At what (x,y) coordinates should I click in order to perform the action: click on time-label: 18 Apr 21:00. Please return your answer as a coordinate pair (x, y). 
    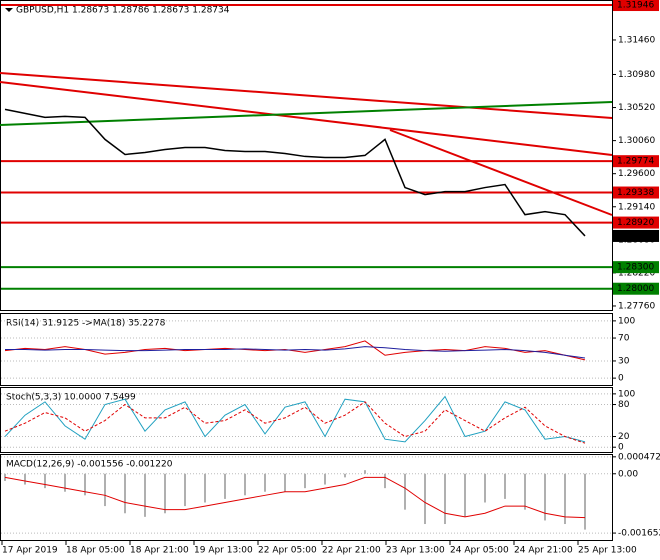
    Looking at the image, I should click on (159, 551).